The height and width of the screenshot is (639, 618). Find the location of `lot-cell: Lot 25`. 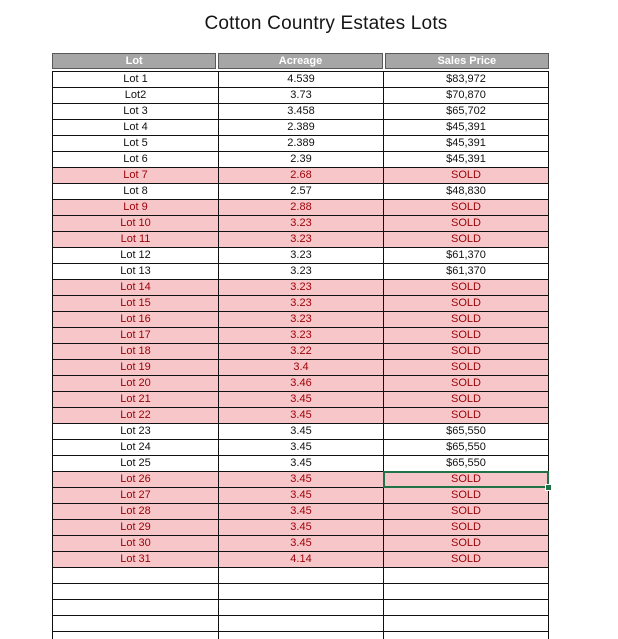

lot-cell: Lot 25 is located at coordinates (136, 464).